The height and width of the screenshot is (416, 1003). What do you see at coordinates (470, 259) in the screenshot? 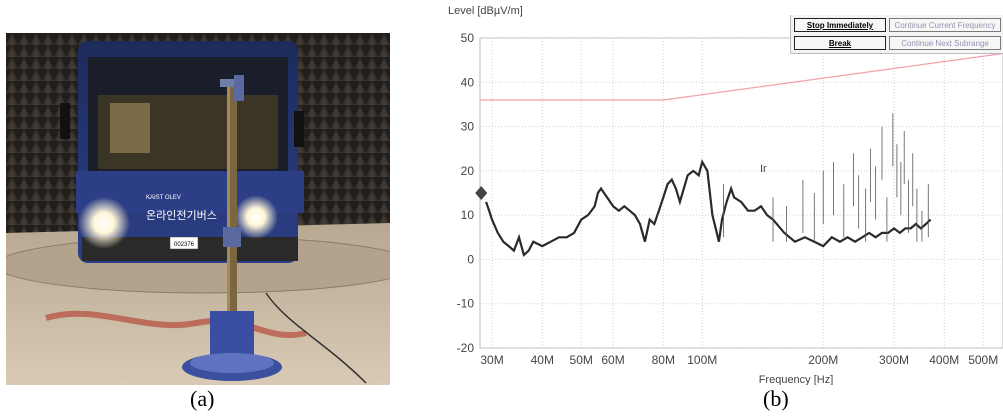
I see `y-tick-label: 0` at bounding box center [470, 259].